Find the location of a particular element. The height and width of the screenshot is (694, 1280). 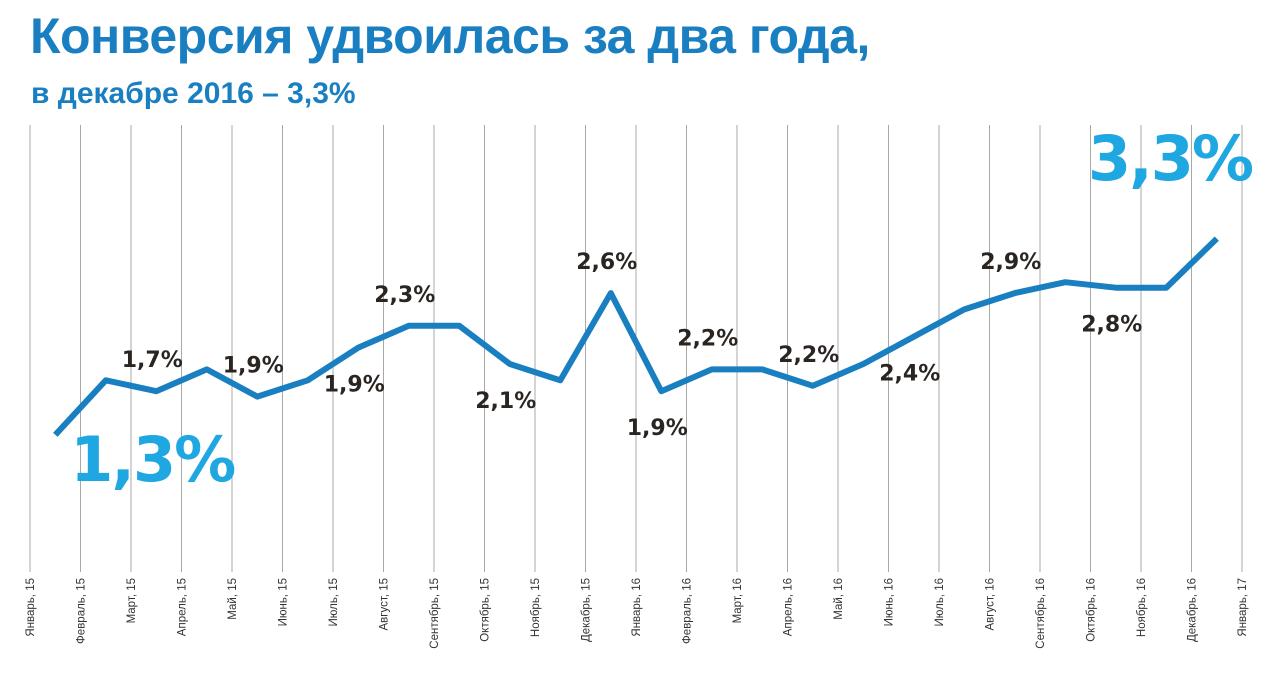

x-tick-label: Апрель, 15 is located at coordinates (183, 607).